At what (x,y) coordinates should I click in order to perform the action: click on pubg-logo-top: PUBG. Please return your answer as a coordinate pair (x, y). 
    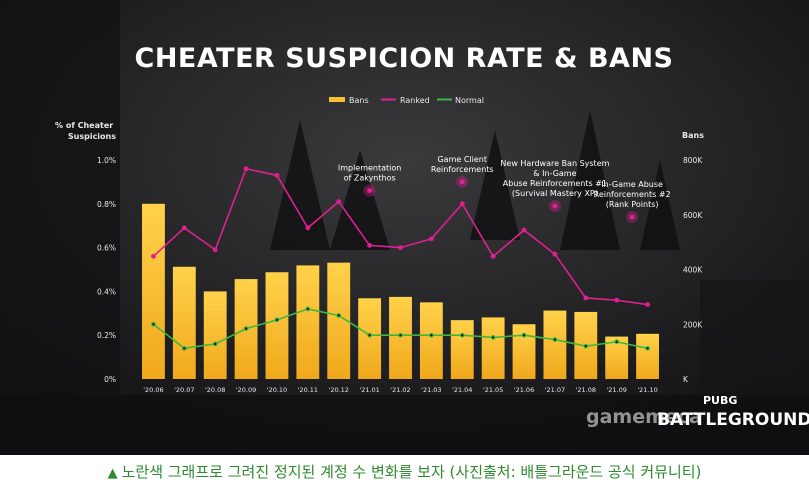
    Looking at the image, I should click on (720, 400).